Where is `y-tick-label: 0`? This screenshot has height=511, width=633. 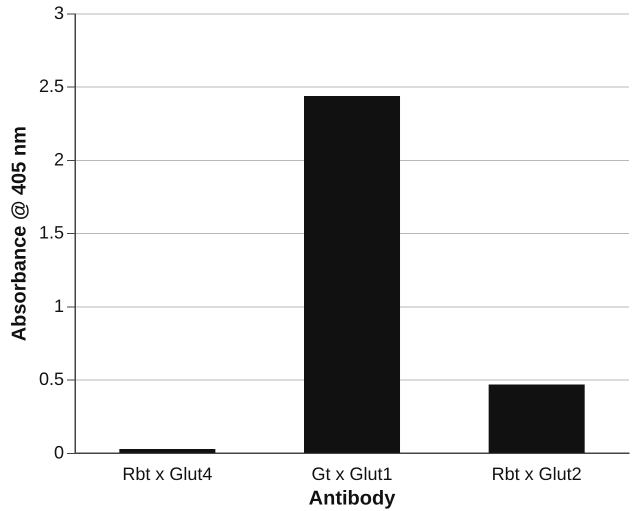
y-tick-label: 0 is located at coordinates (59, 452).